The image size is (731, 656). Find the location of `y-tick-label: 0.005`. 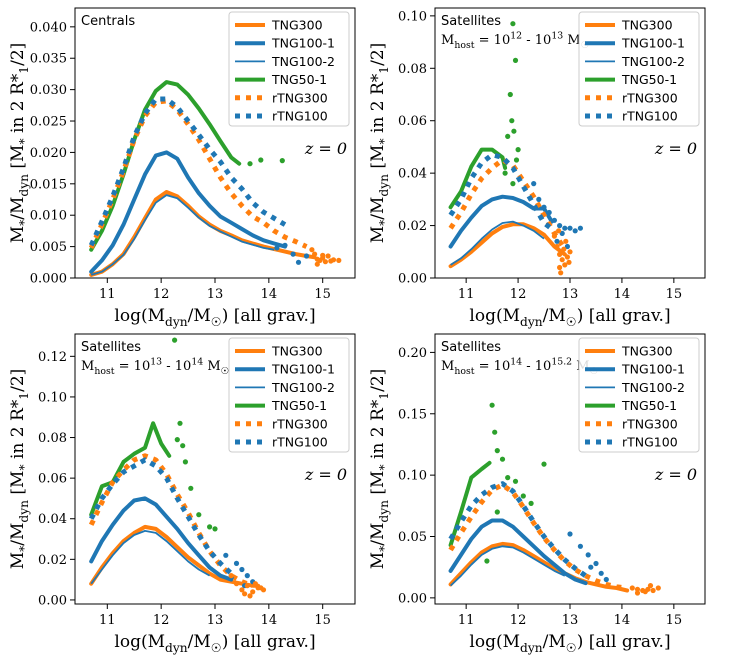

y-tick-label: 0.005 is located at coordinates (48, 247).